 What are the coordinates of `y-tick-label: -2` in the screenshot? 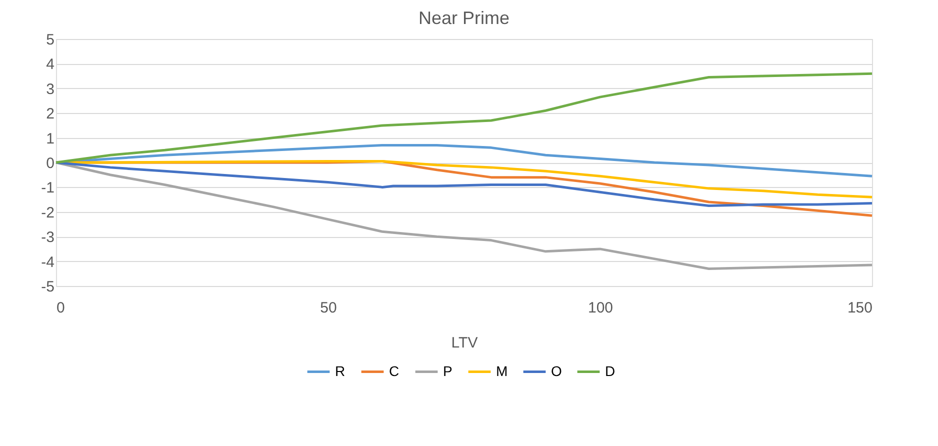 It's located at (47, 213).